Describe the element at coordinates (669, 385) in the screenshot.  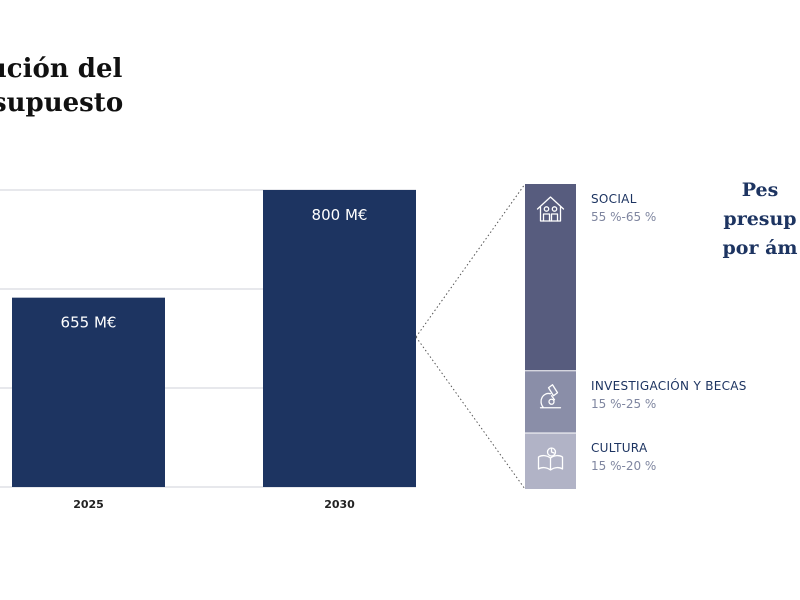
I see `legend-name: INVESTIGACIÓN Y BECAS` at that location.